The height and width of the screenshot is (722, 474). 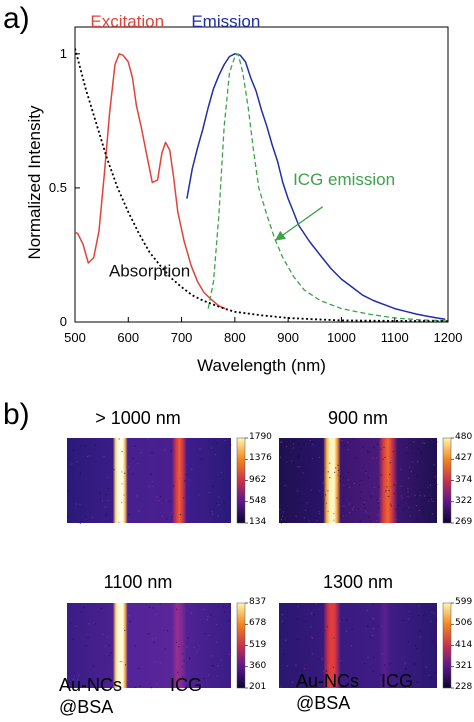 I want to click on colorbar-tick-label: 374, so click(x=464, y=479).